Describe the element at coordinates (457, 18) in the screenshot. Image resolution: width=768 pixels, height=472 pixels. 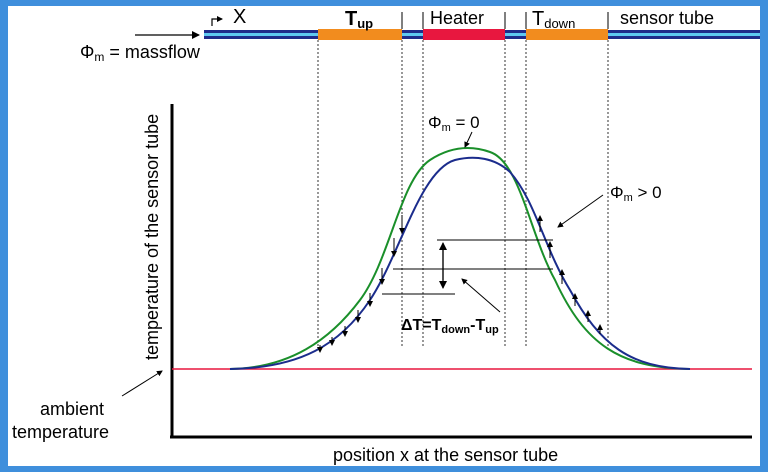
I see `heater-label: Heater` at that location.